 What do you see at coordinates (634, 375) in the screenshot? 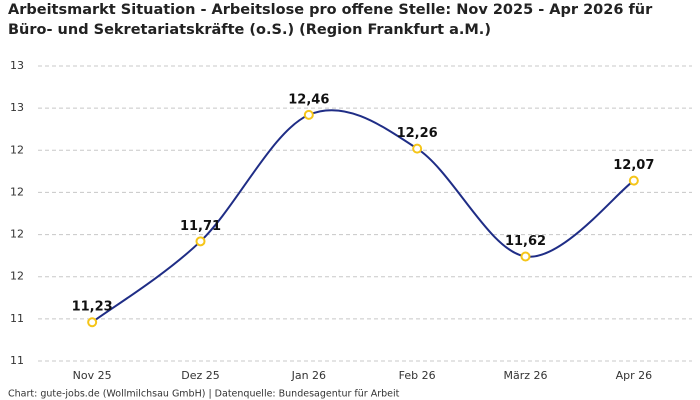
I see `x-tick-label: Apr 26` at bounding box center [634, 375].